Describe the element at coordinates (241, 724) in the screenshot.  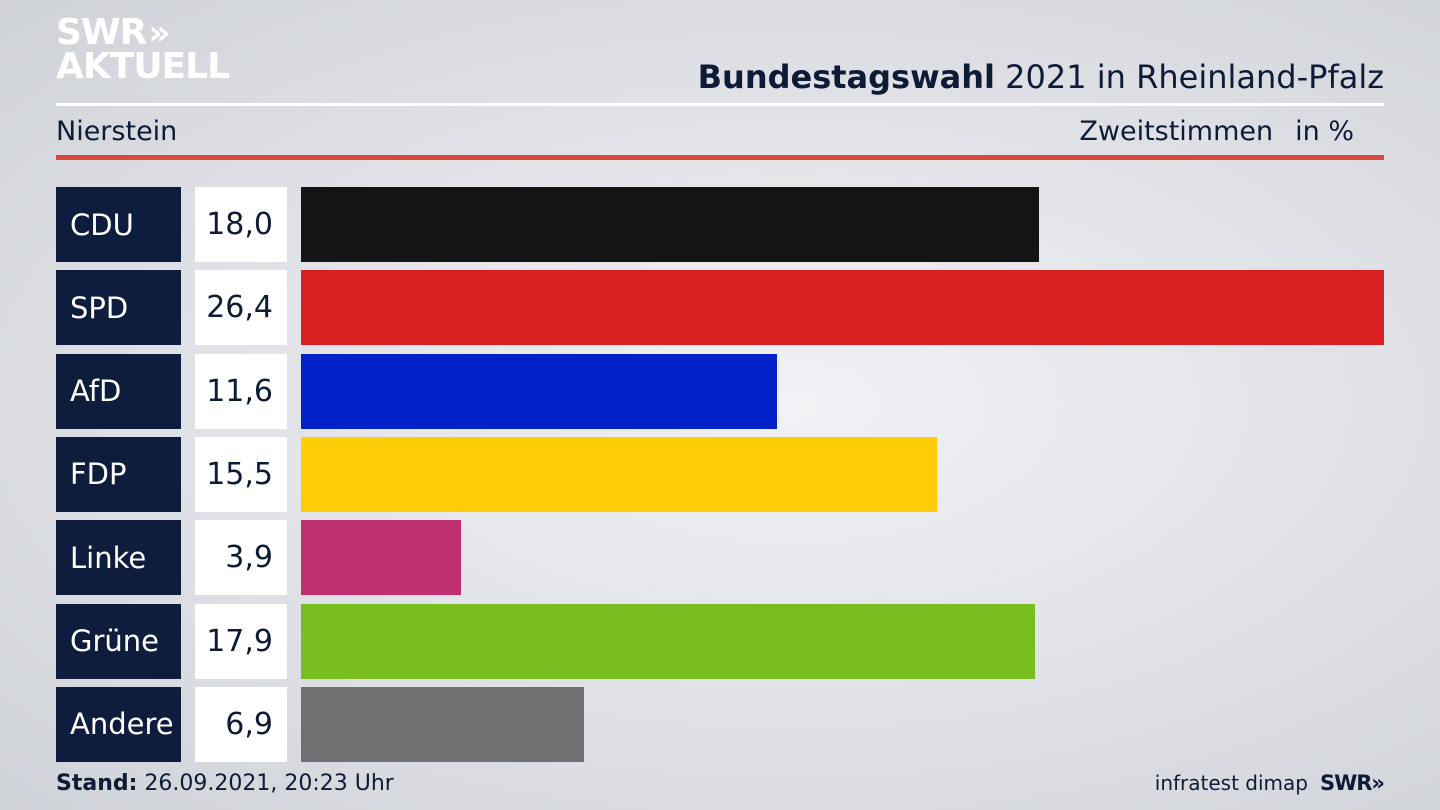
I see `value-label: 6,9` at that location.